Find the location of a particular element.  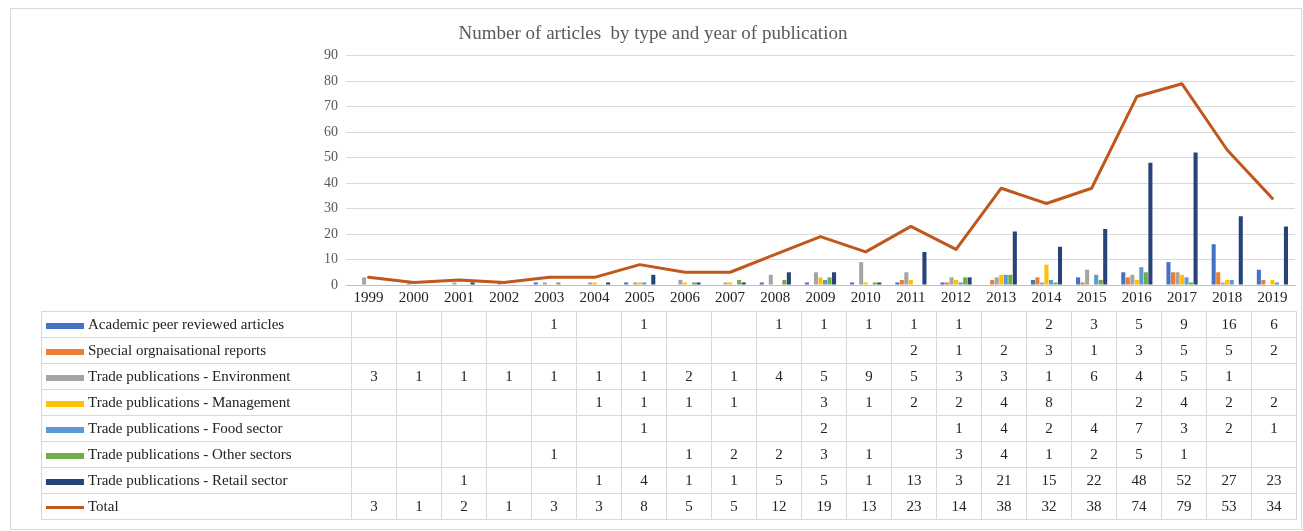

x-tick-label: 2000 is located at coordinates (413, 296).